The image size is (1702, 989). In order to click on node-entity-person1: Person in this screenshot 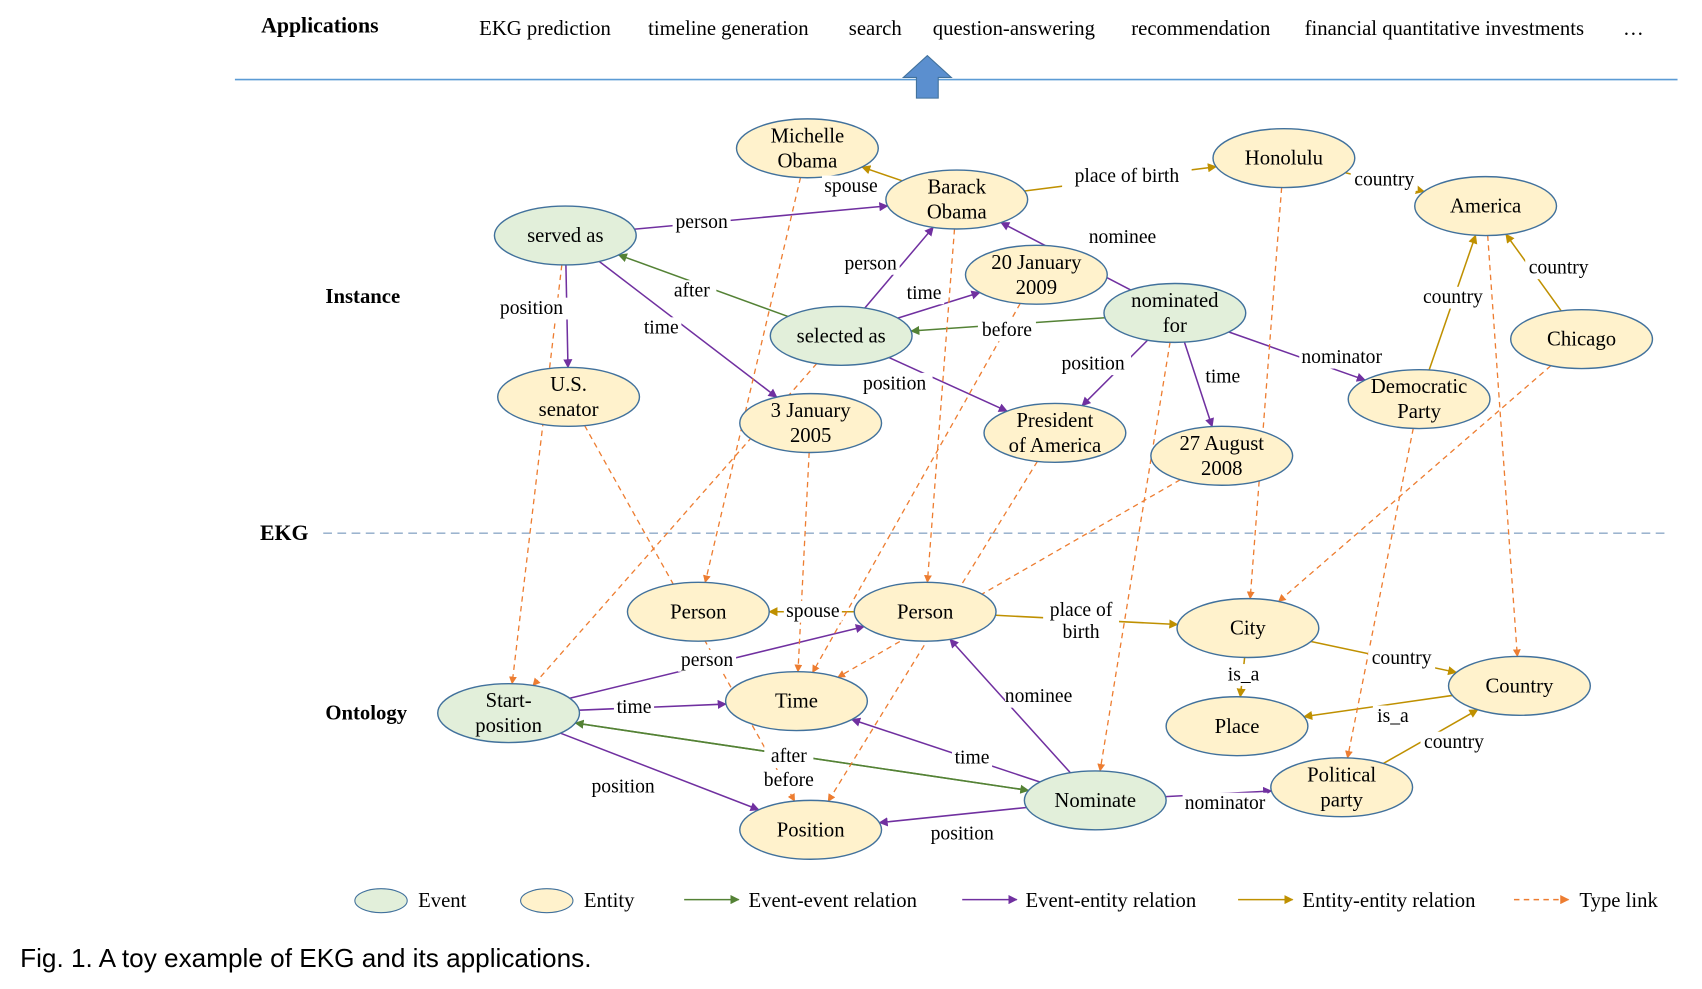, I will do `click(698, 611)`.